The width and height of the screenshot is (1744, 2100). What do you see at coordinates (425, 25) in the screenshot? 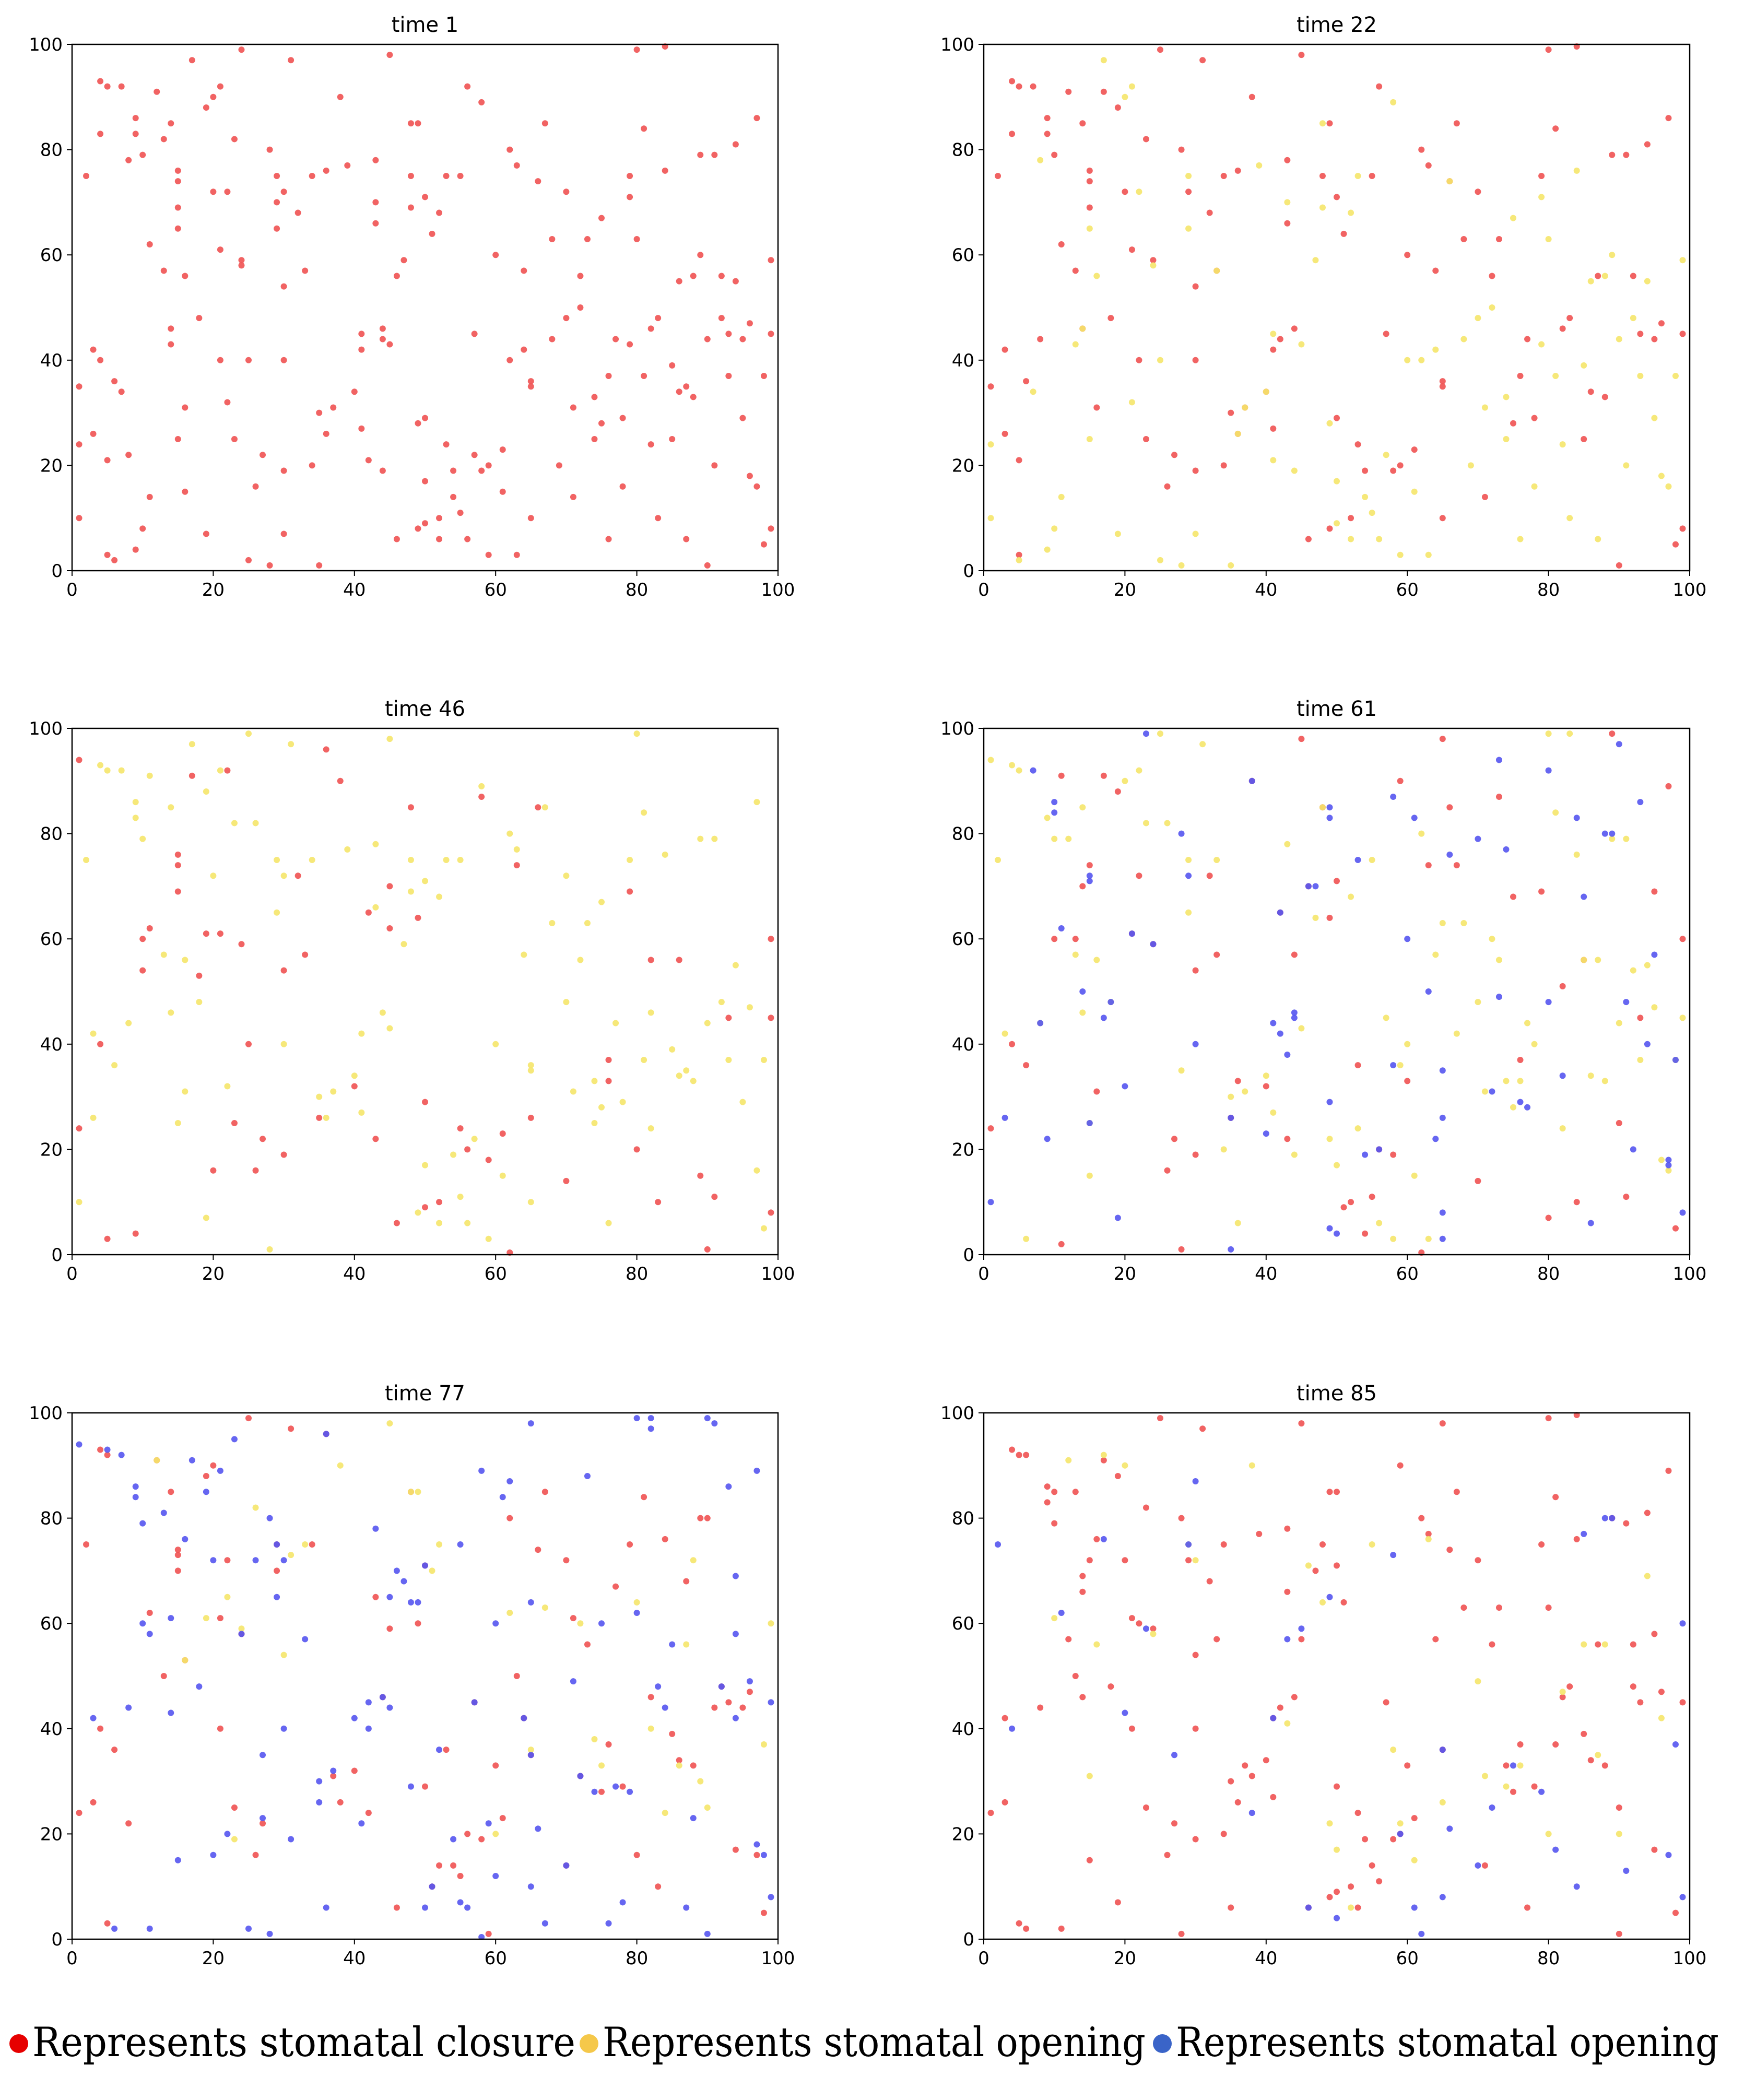
I see `panel-title: time 1` at bounding box center [425, 25].